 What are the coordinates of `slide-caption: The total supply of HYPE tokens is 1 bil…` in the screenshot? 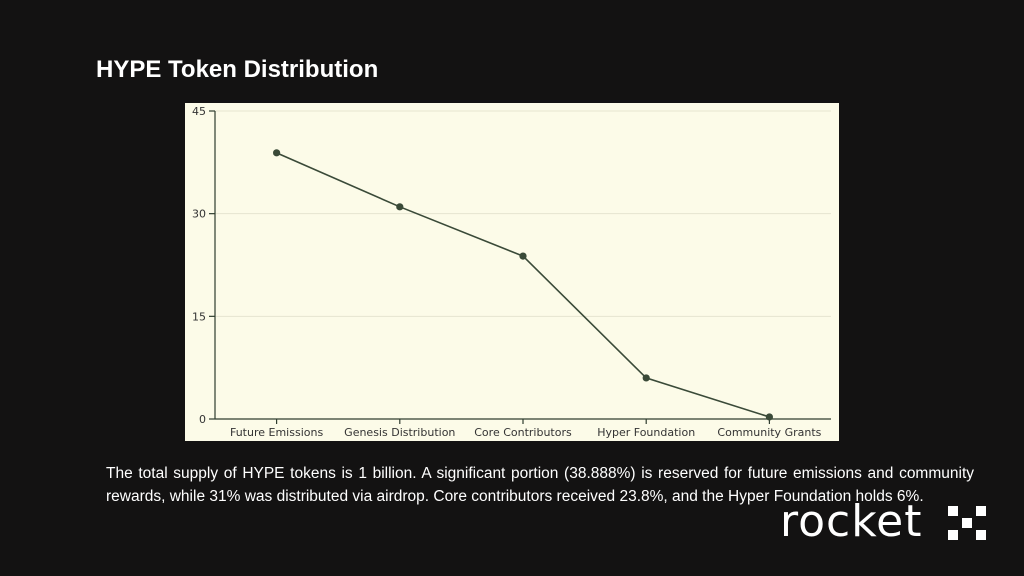 It's located at (540, 485).